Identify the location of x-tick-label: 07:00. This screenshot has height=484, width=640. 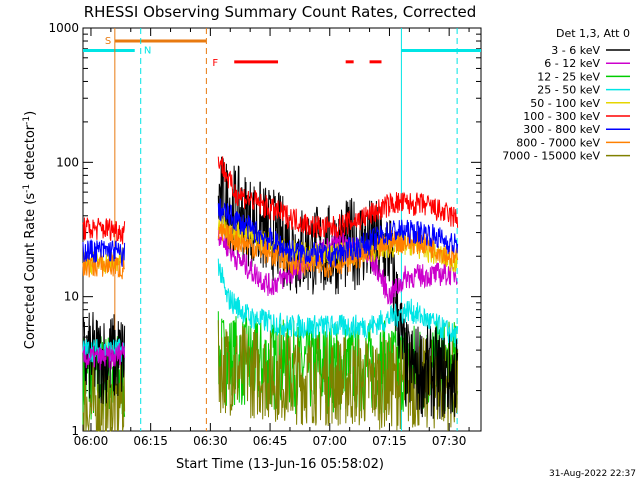
(329, 441).